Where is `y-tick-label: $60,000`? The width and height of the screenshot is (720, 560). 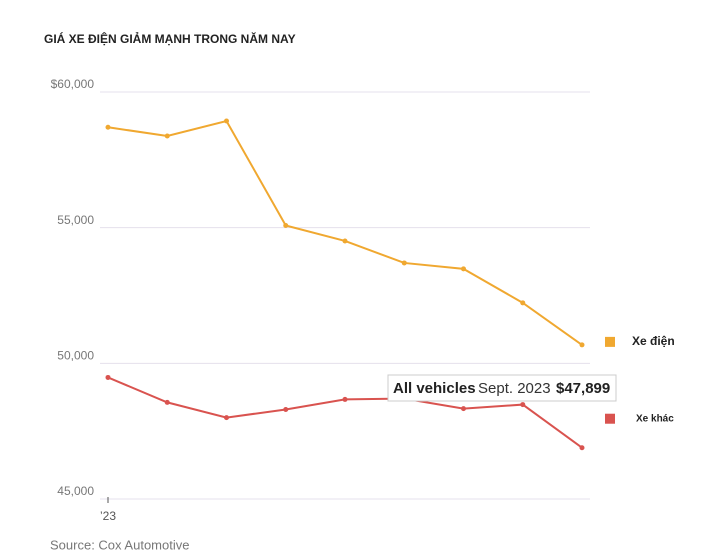 y-tick-label: $60,000 is located at coordinates (73, 84).